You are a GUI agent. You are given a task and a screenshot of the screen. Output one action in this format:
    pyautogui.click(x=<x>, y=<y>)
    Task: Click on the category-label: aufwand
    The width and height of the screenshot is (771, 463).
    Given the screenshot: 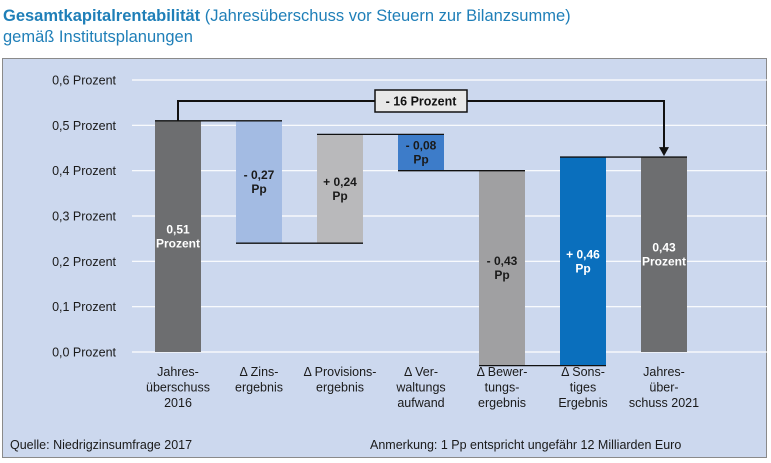 What is the action you would take?
    pyautogui.click(x=420, y=403)
    